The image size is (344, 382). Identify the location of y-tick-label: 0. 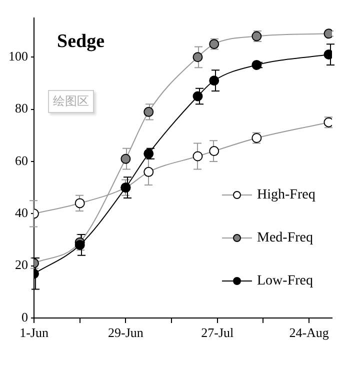
(25, 316).